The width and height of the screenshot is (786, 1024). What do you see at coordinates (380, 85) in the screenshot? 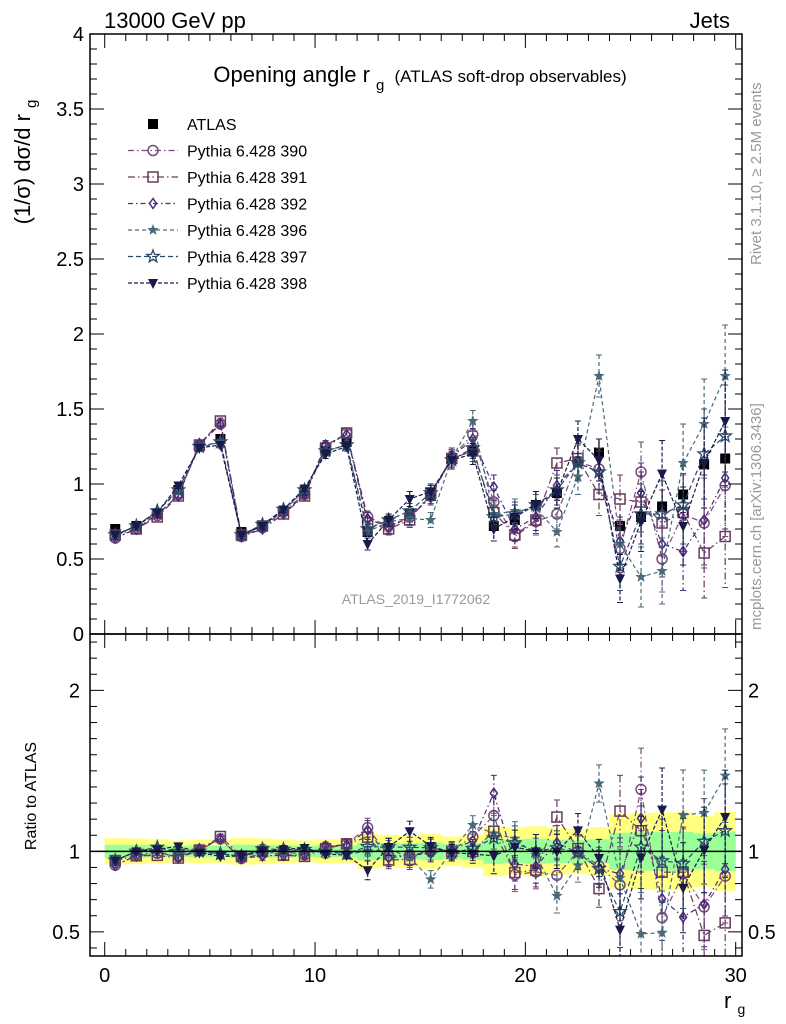
I see `chart-title-subscript: g` at bounding box center [380, 85].